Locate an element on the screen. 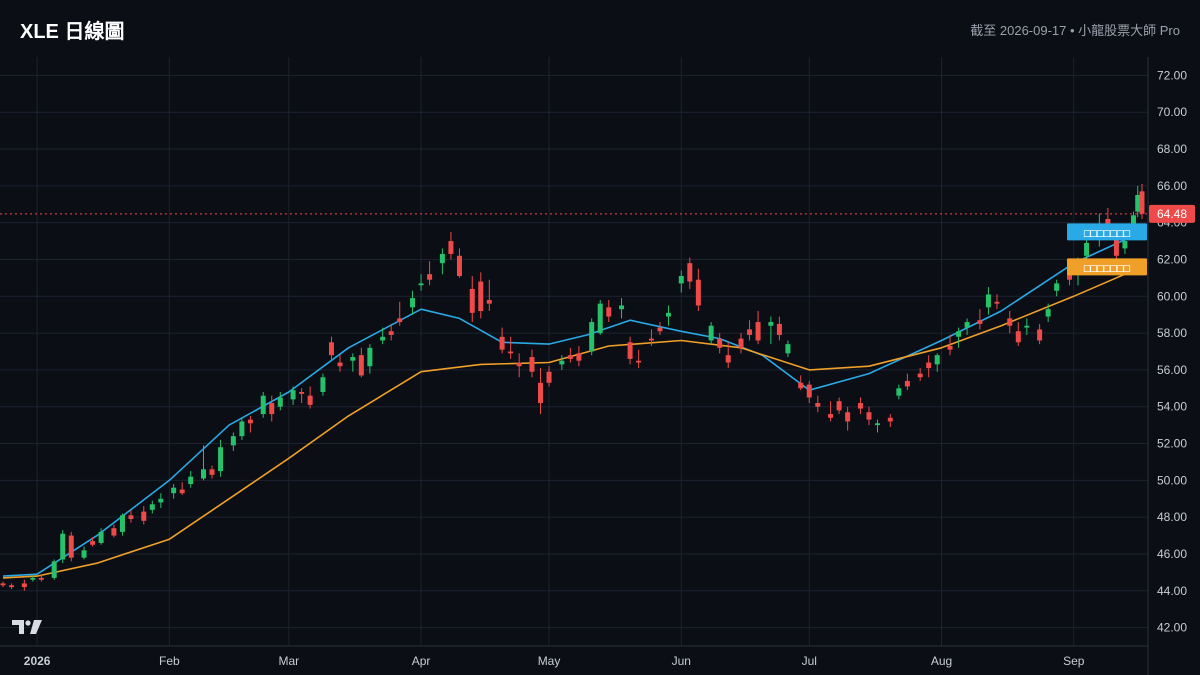  x-tick-label: May is located at coordinates (549, 661).